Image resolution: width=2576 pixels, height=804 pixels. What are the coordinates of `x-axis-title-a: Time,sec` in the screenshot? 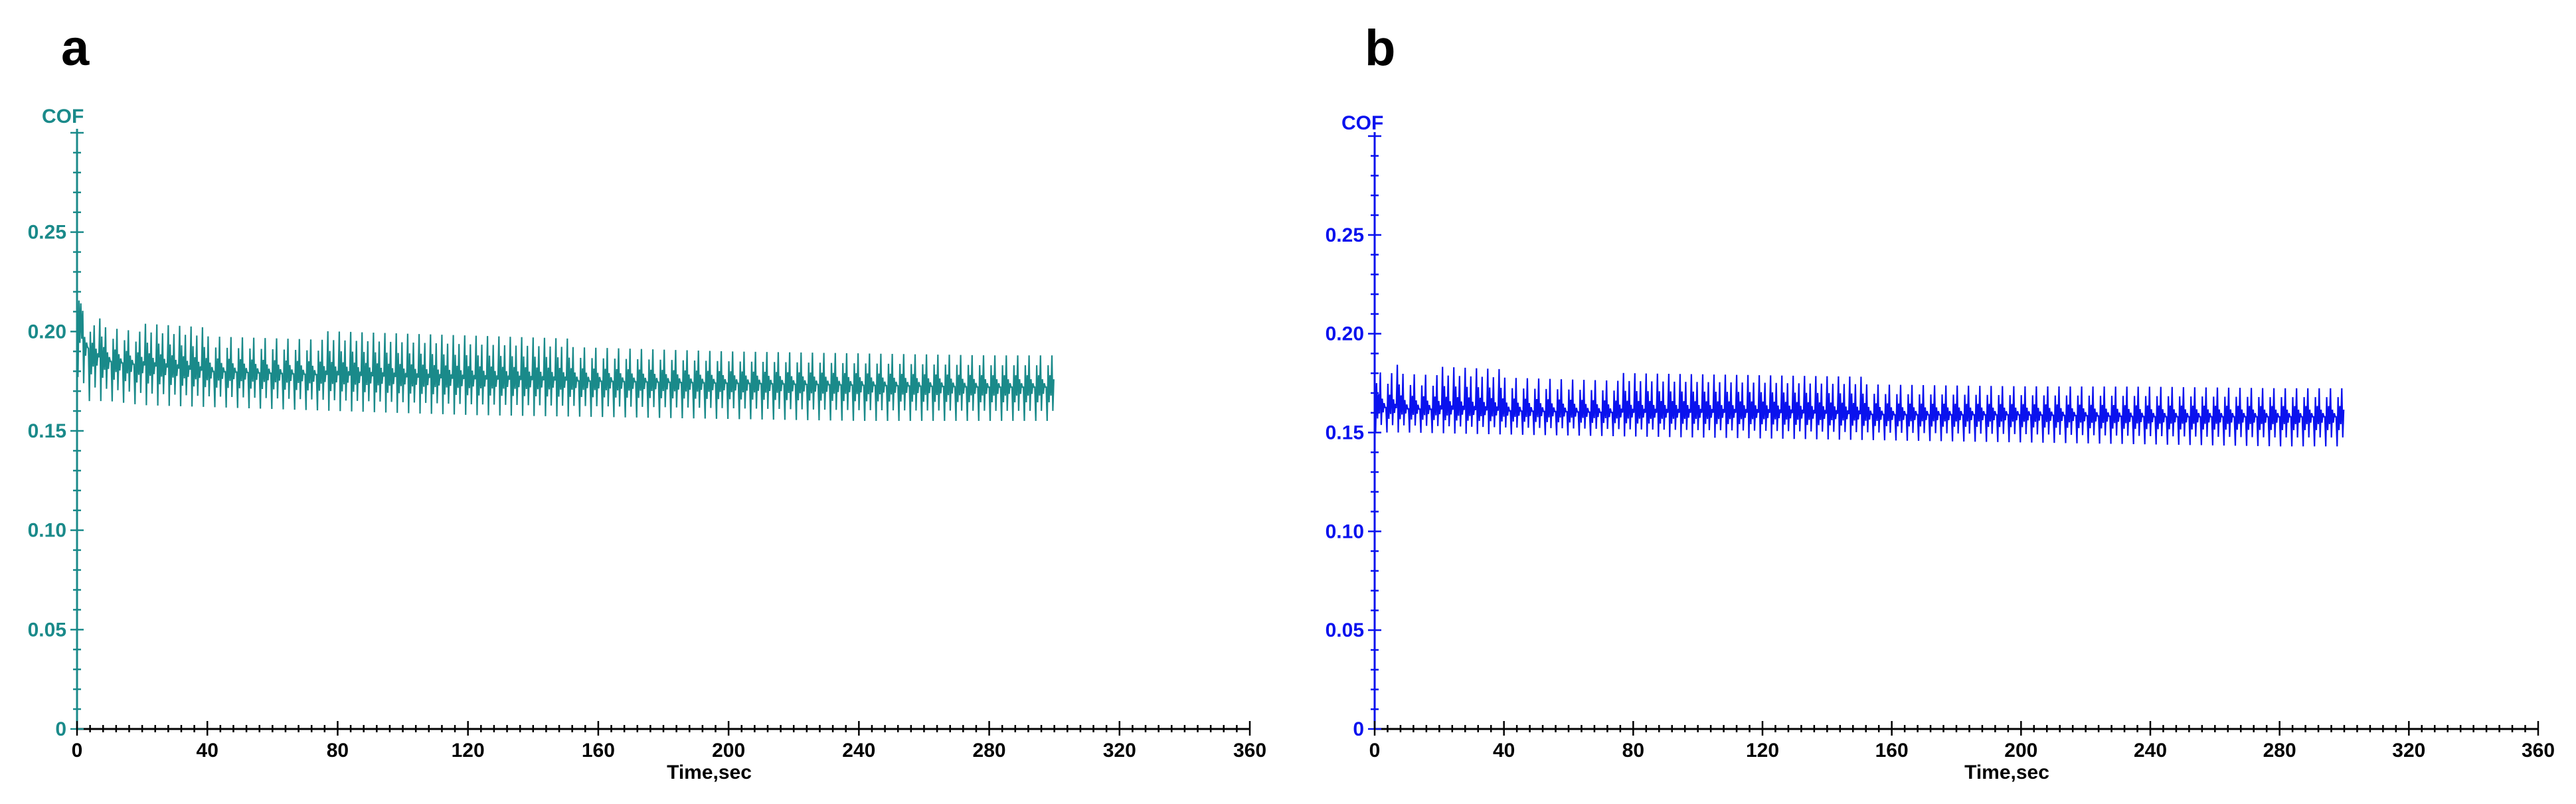 It's located at (709, 773).